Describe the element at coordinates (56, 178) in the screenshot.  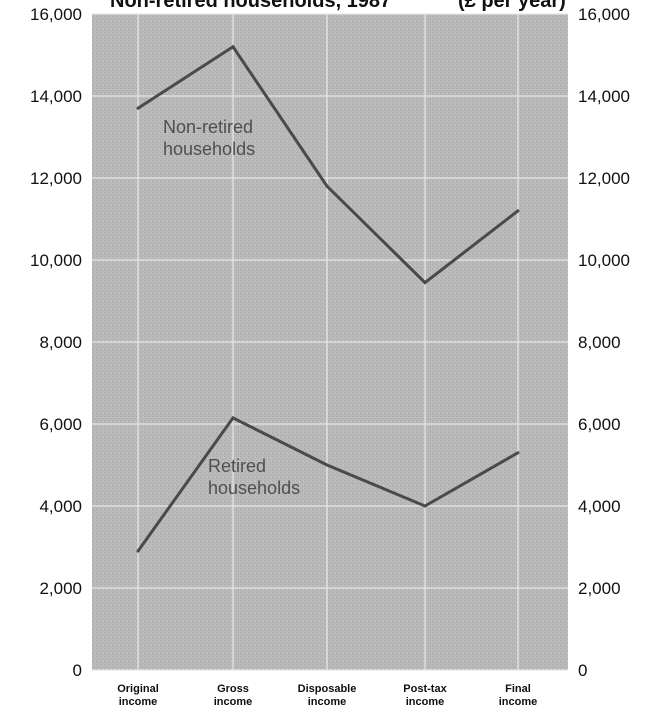
I see `y-tick-label-left: 12,000` at that location.